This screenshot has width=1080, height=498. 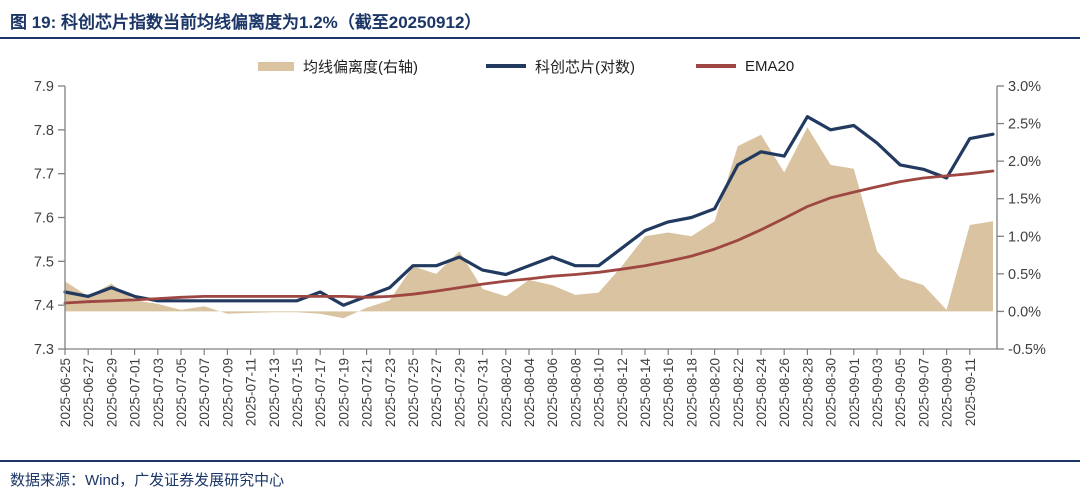 What do you see at coordinates (691, 392) in the screenshot?
I see `x-axis-tick-label: 2025-08-18` at bounding box center [691, 392].